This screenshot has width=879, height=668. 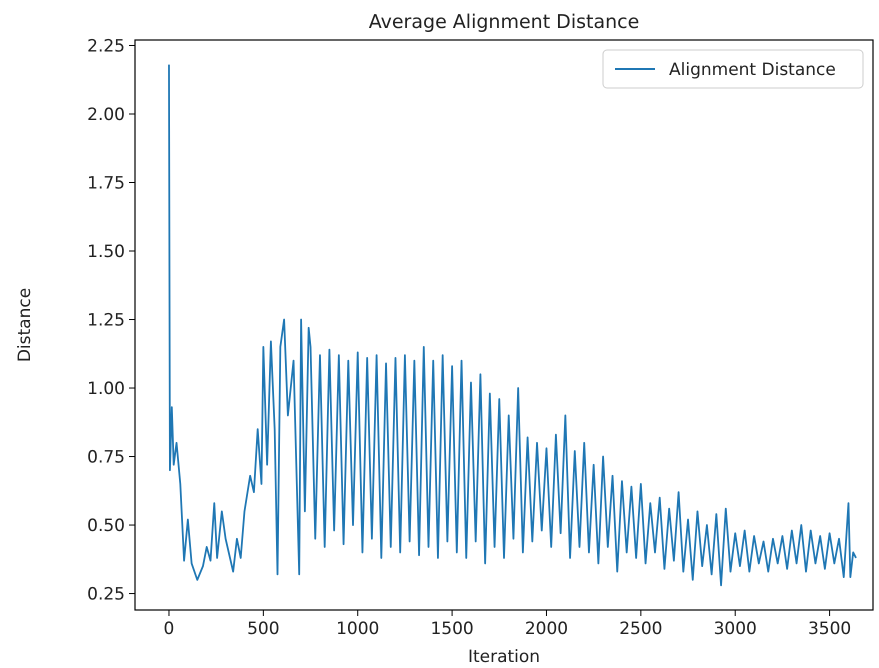 What do you see at coordinates (106, 114) in the screenshot?
I see `y-tick-label: 2.00` at bounding box center [106, 114].